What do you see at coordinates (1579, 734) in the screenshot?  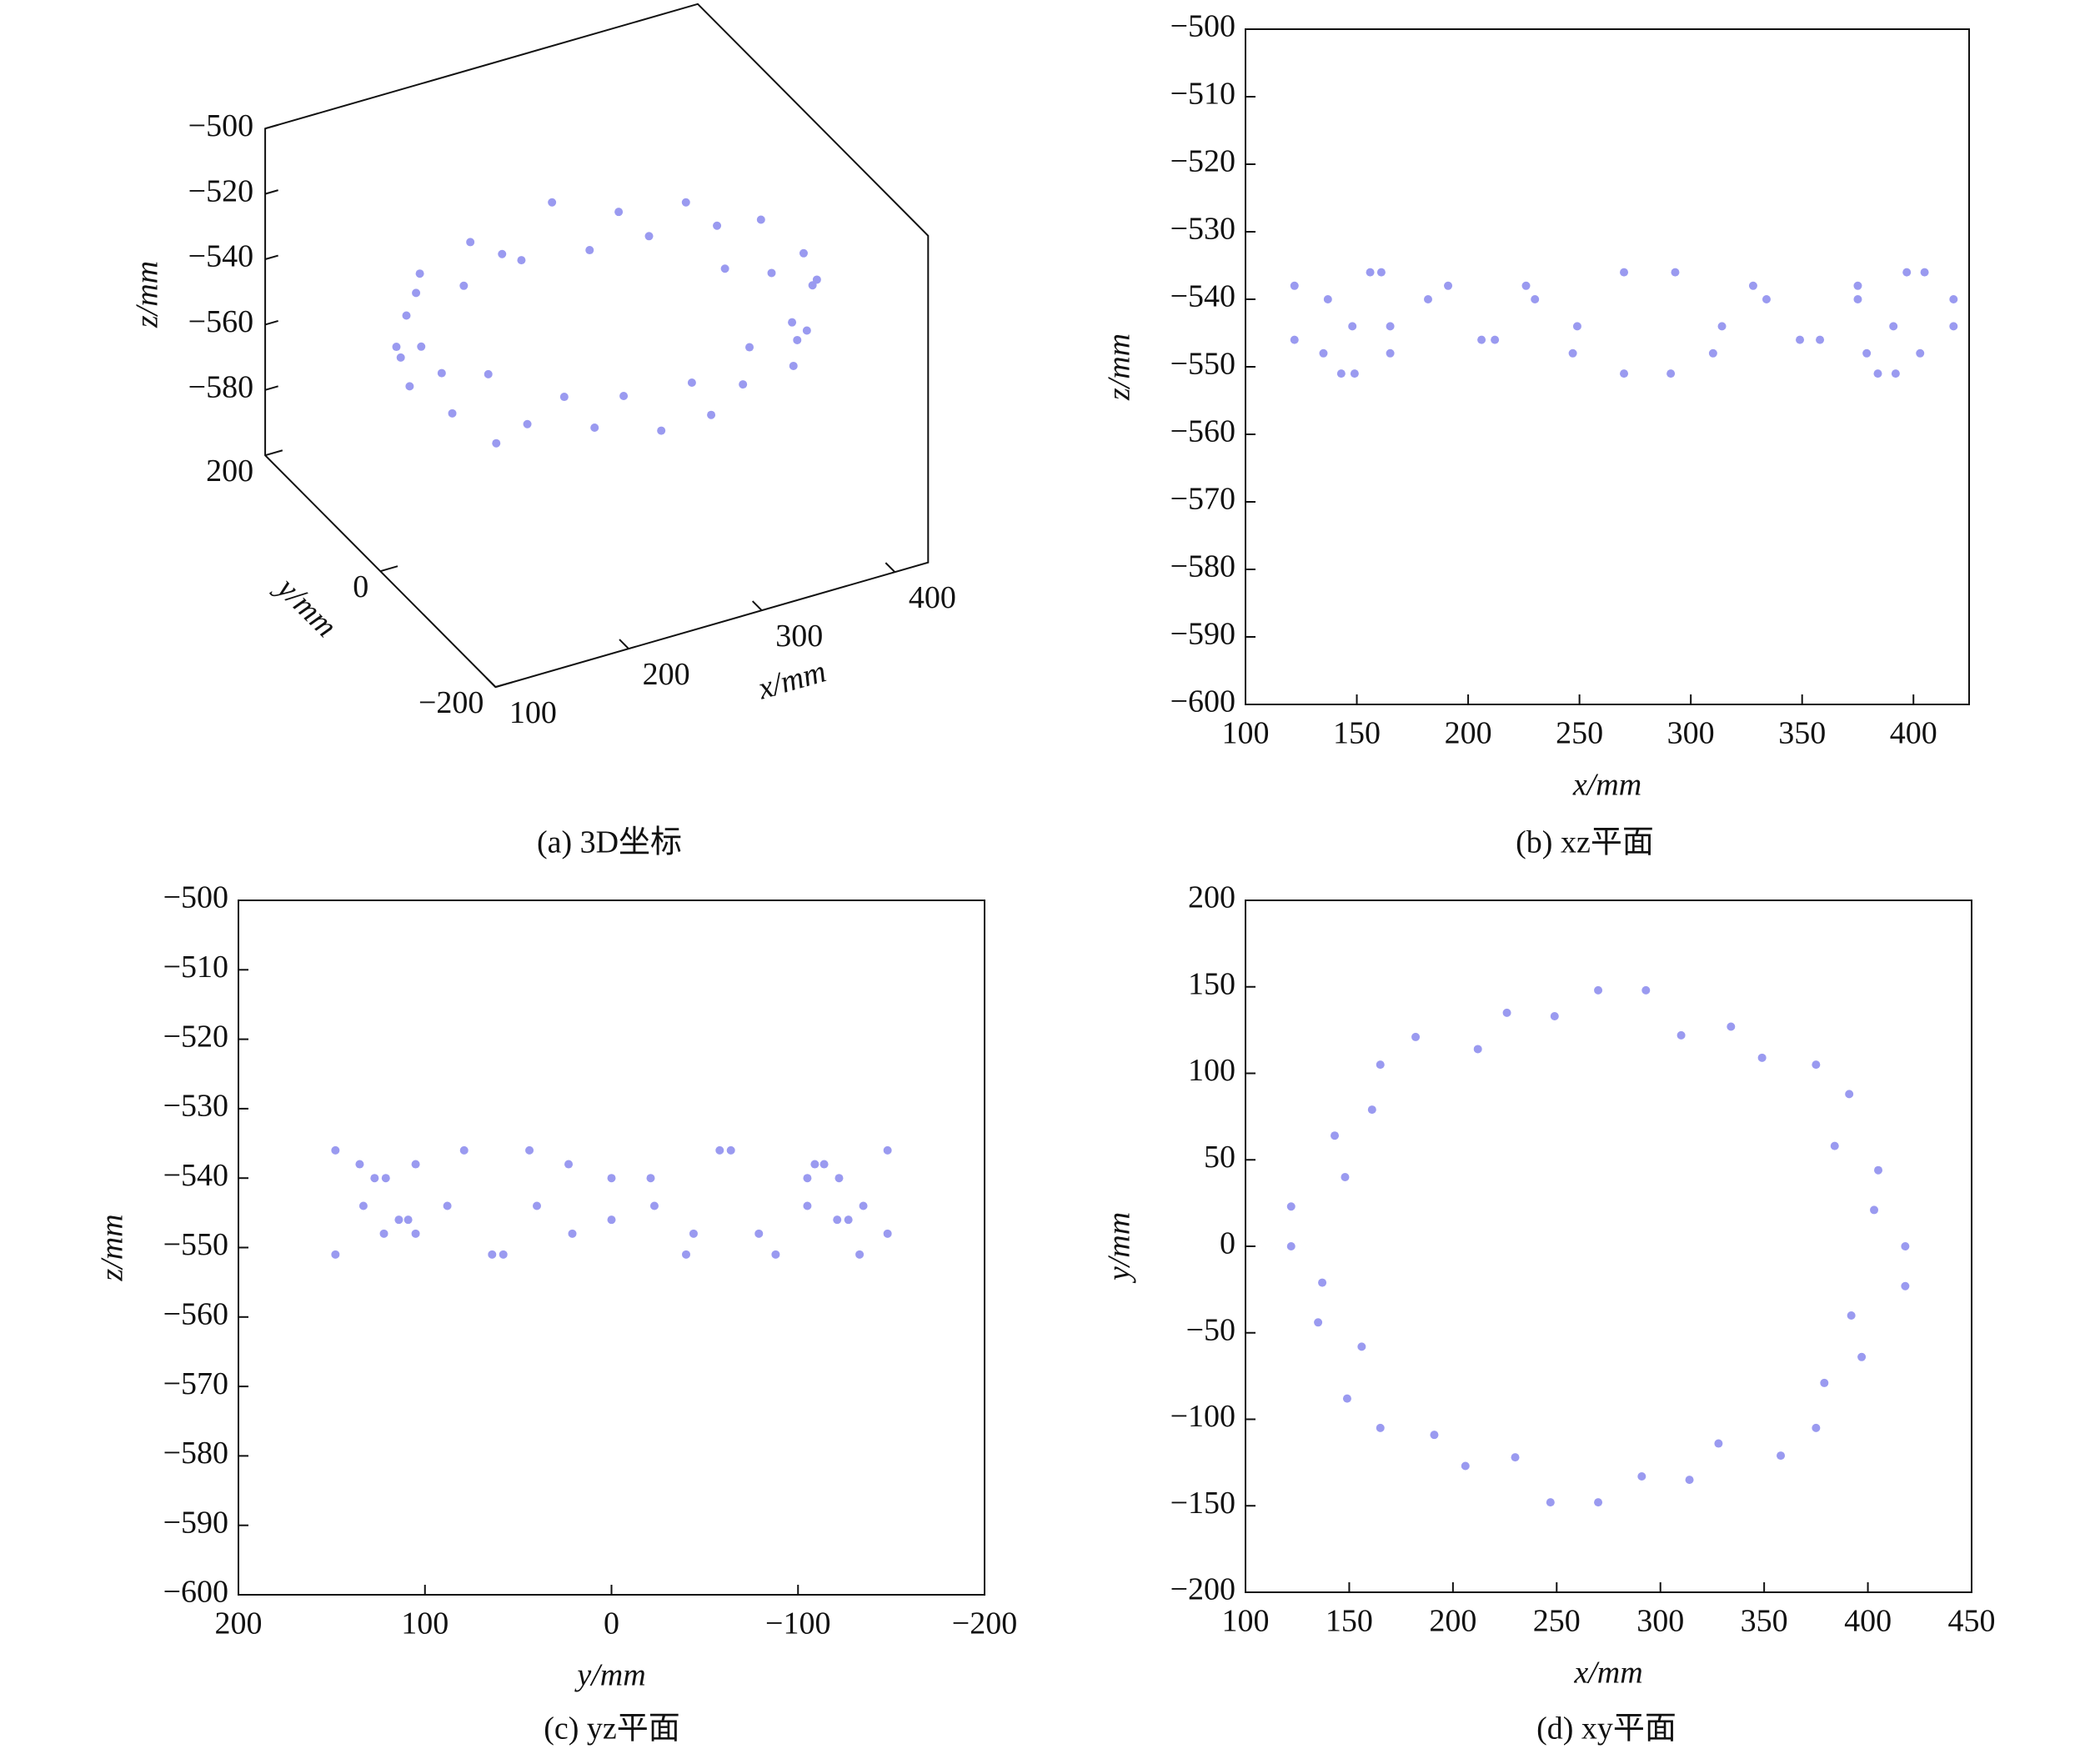 I see `x-tick-label: 250` at bounding box center [1579, 734].